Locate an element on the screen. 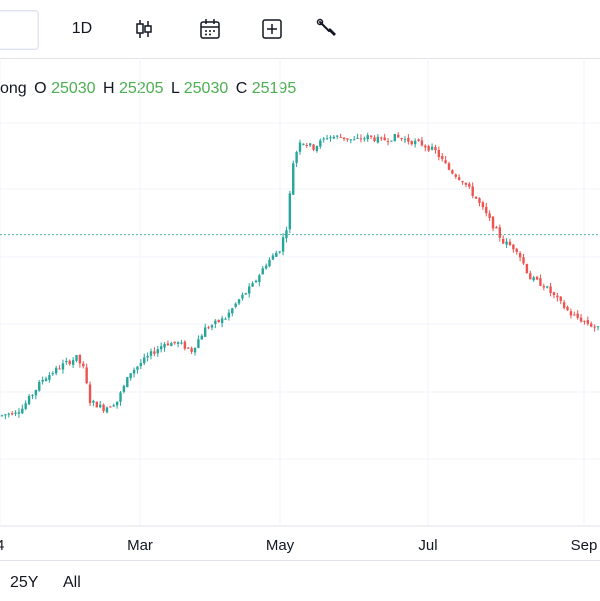 This screenshot has height=601, width=600. interval-button: 1D is located at coordinates (82, 28).